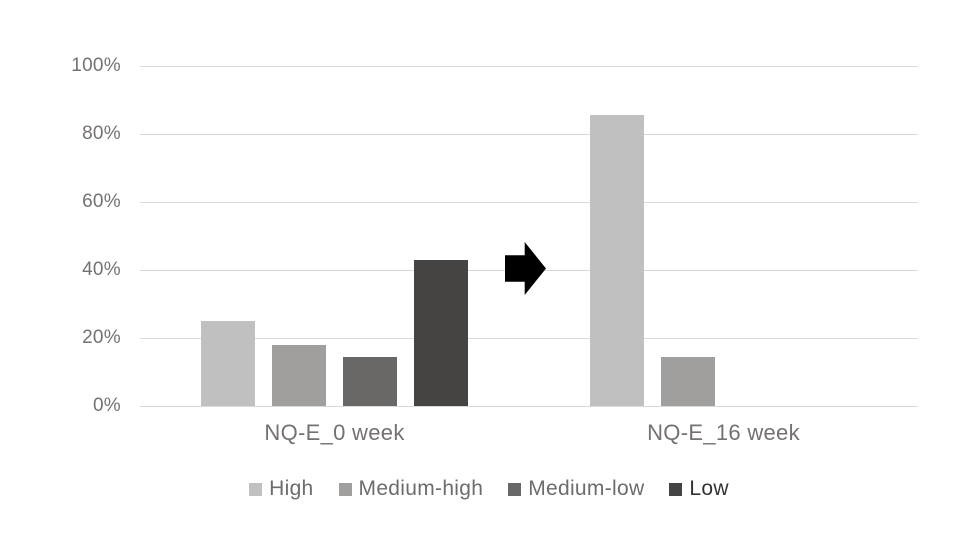 Image resolution: width=978 pixels, height=545 pixels. What do you see at coordinates (709, 488) in the screenshot?
I see `legend-label-low: Low` at bounding box center [709, 488].